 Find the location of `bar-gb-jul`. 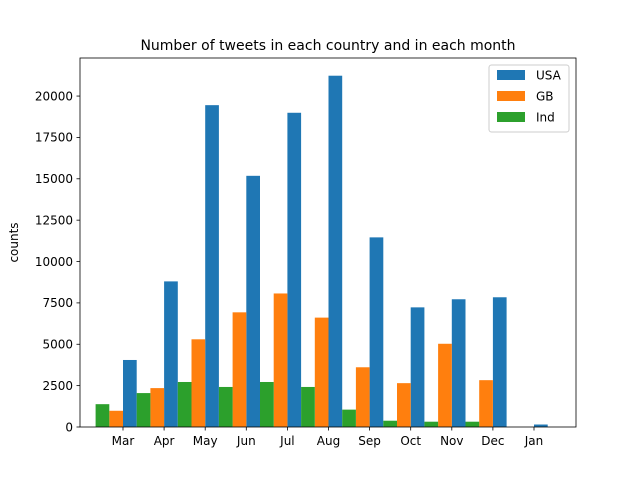

bar-gb-jul is located at coordinates (280, 360).